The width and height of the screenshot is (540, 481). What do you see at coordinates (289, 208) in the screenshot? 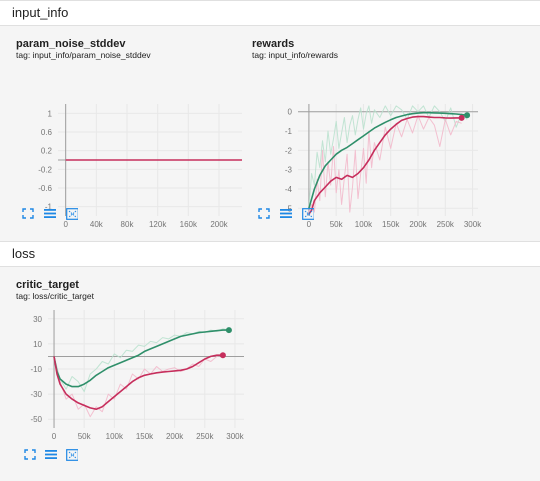
I see `y-tick-label: -5` at bounding box center [289, 208].